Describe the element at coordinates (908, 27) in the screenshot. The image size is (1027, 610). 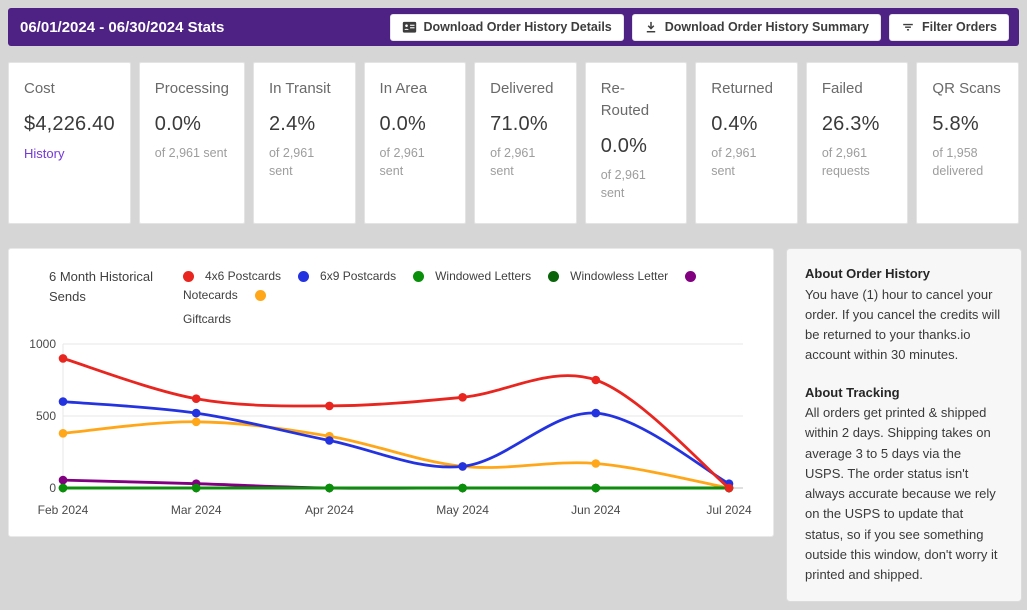
I see `filter-icon` at that location.